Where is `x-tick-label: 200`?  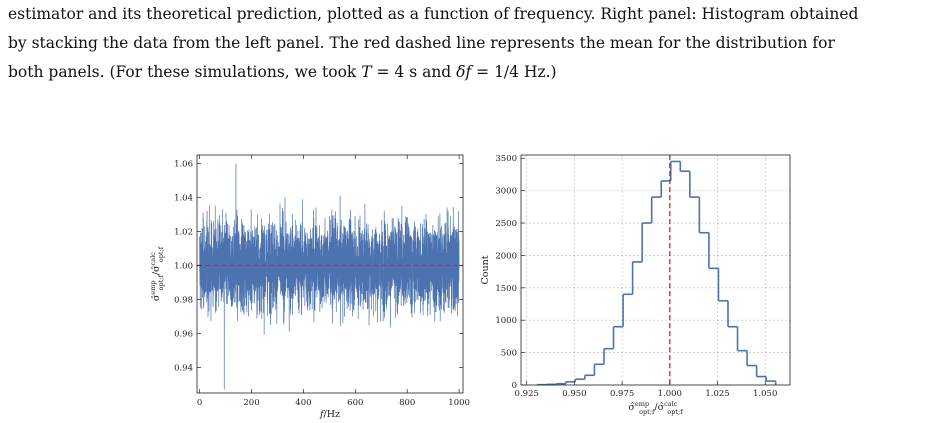
x-tick-label: 200 is located at coordinates (251, 403).